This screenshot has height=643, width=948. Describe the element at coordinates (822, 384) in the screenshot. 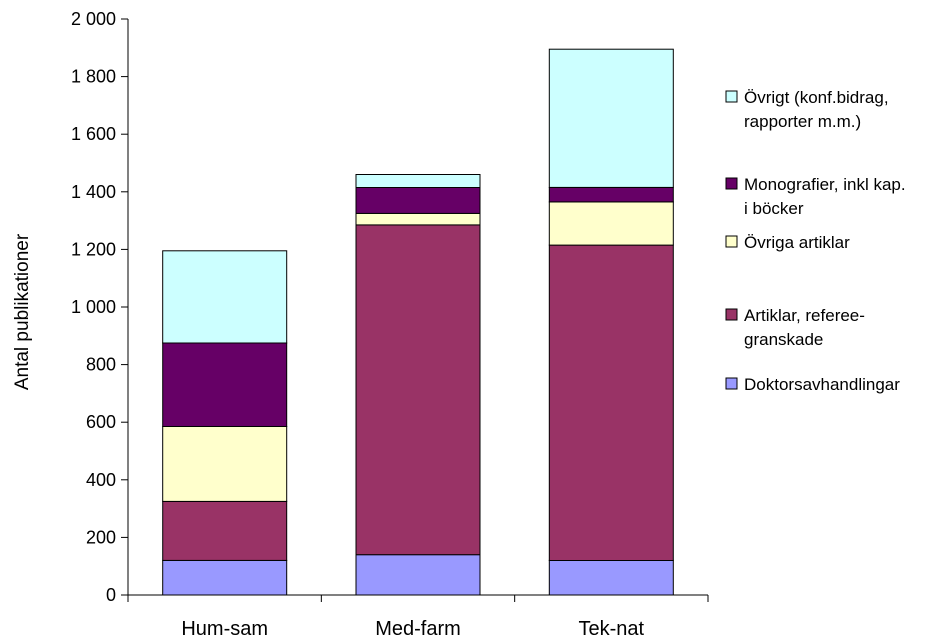

I see `legend-label: Doktorsavhandlingar` at that location.